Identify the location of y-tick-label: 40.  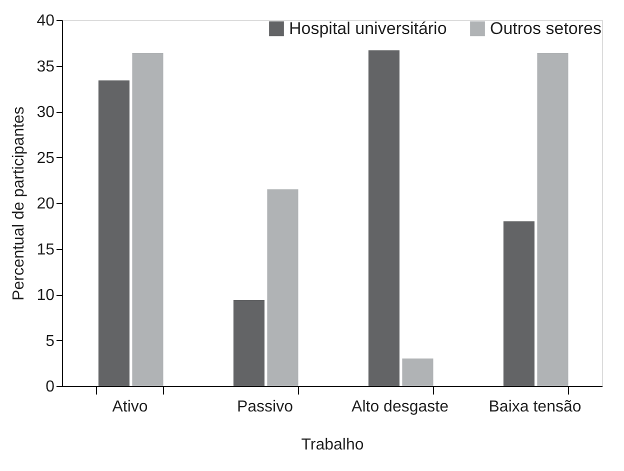
(45, 21).